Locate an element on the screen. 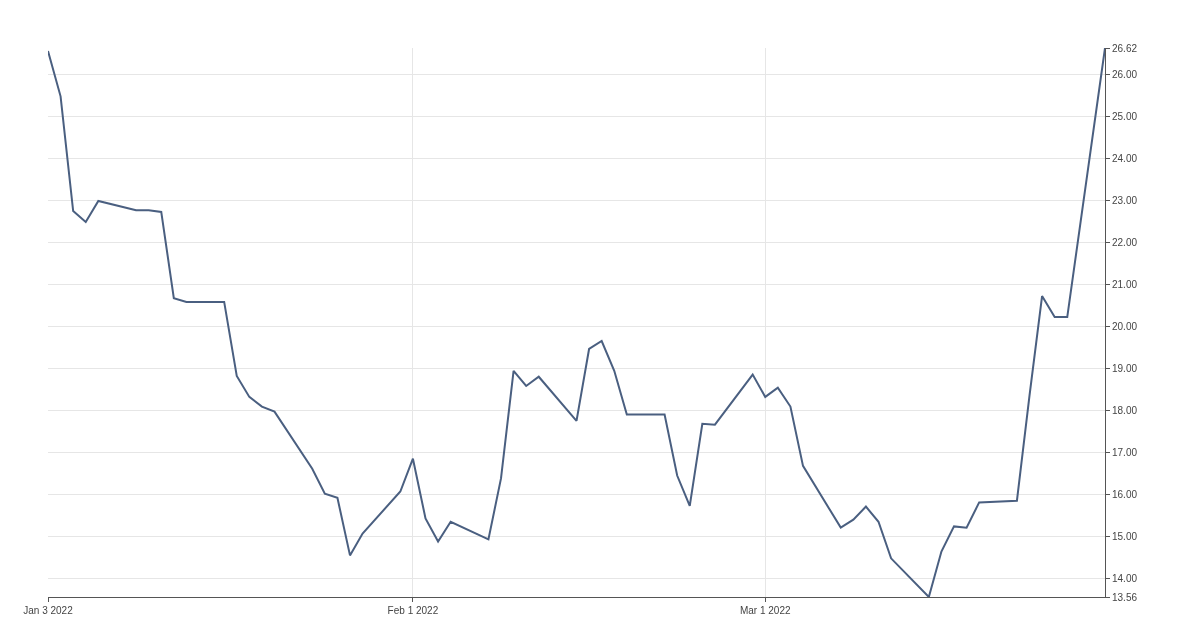 The width and height of the screenshot is (1200, 628). y-tick-label: 20.00 is located at coordinates (1125, 326).